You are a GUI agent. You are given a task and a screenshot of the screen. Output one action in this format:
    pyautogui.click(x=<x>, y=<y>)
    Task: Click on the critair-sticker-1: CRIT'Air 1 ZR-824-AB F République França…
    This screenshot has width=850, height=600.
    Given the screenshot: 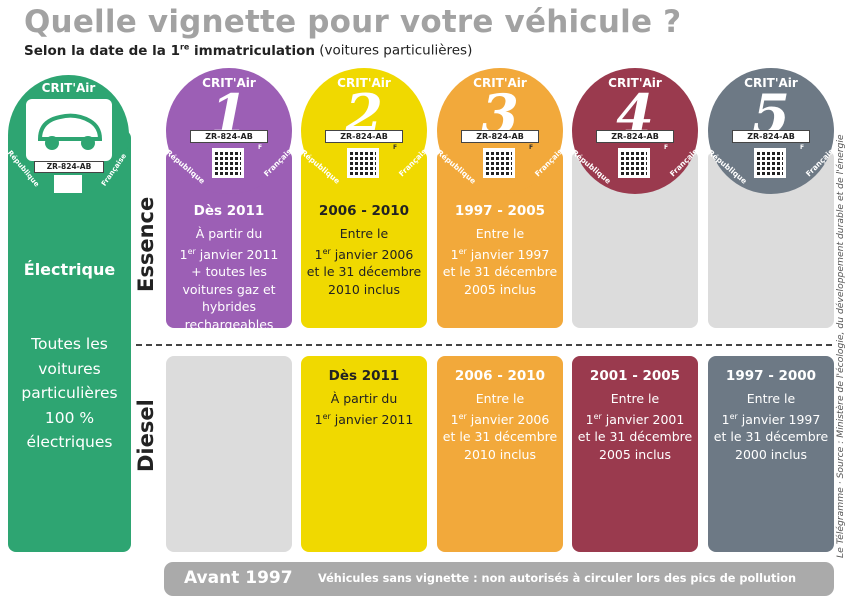 What is the action you would take?
    pyautogui.click(x=230, y=131)
    